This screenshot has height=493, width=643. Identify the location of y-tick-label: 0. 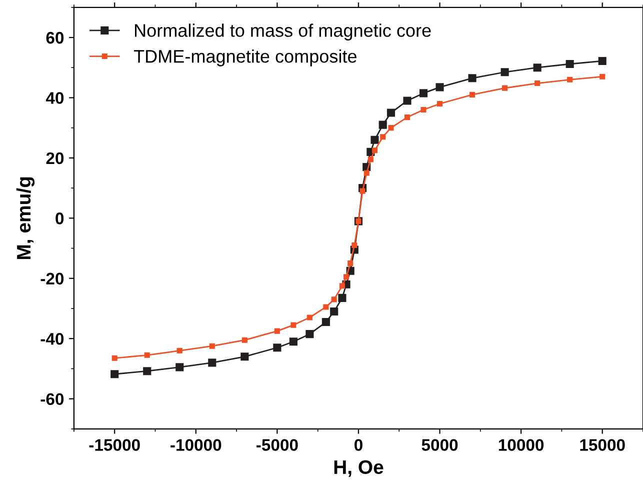
(60, 218).